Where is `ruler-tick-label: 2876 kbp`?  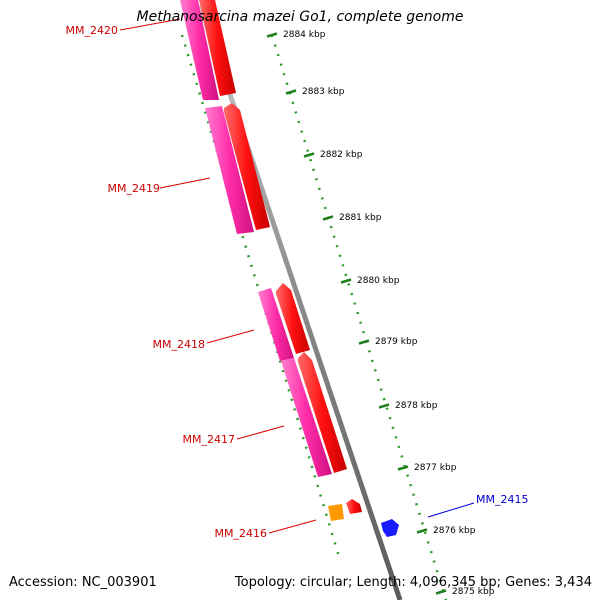
ruler-tick-label: 2876 kbp is located at coordinates (454, 531).